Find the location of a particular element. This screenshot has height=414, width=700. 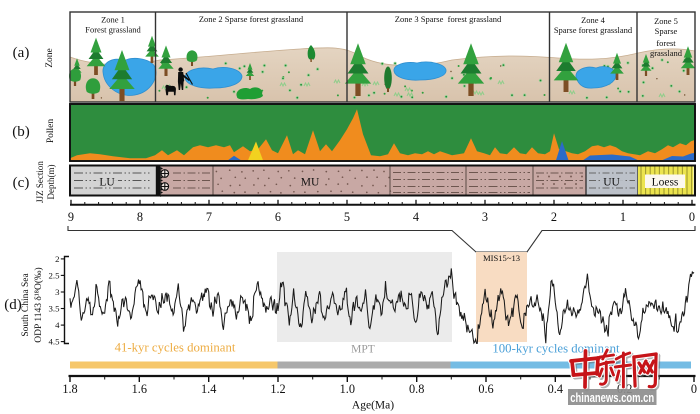

svg-text: (a) is located at coordinates (21, 53).